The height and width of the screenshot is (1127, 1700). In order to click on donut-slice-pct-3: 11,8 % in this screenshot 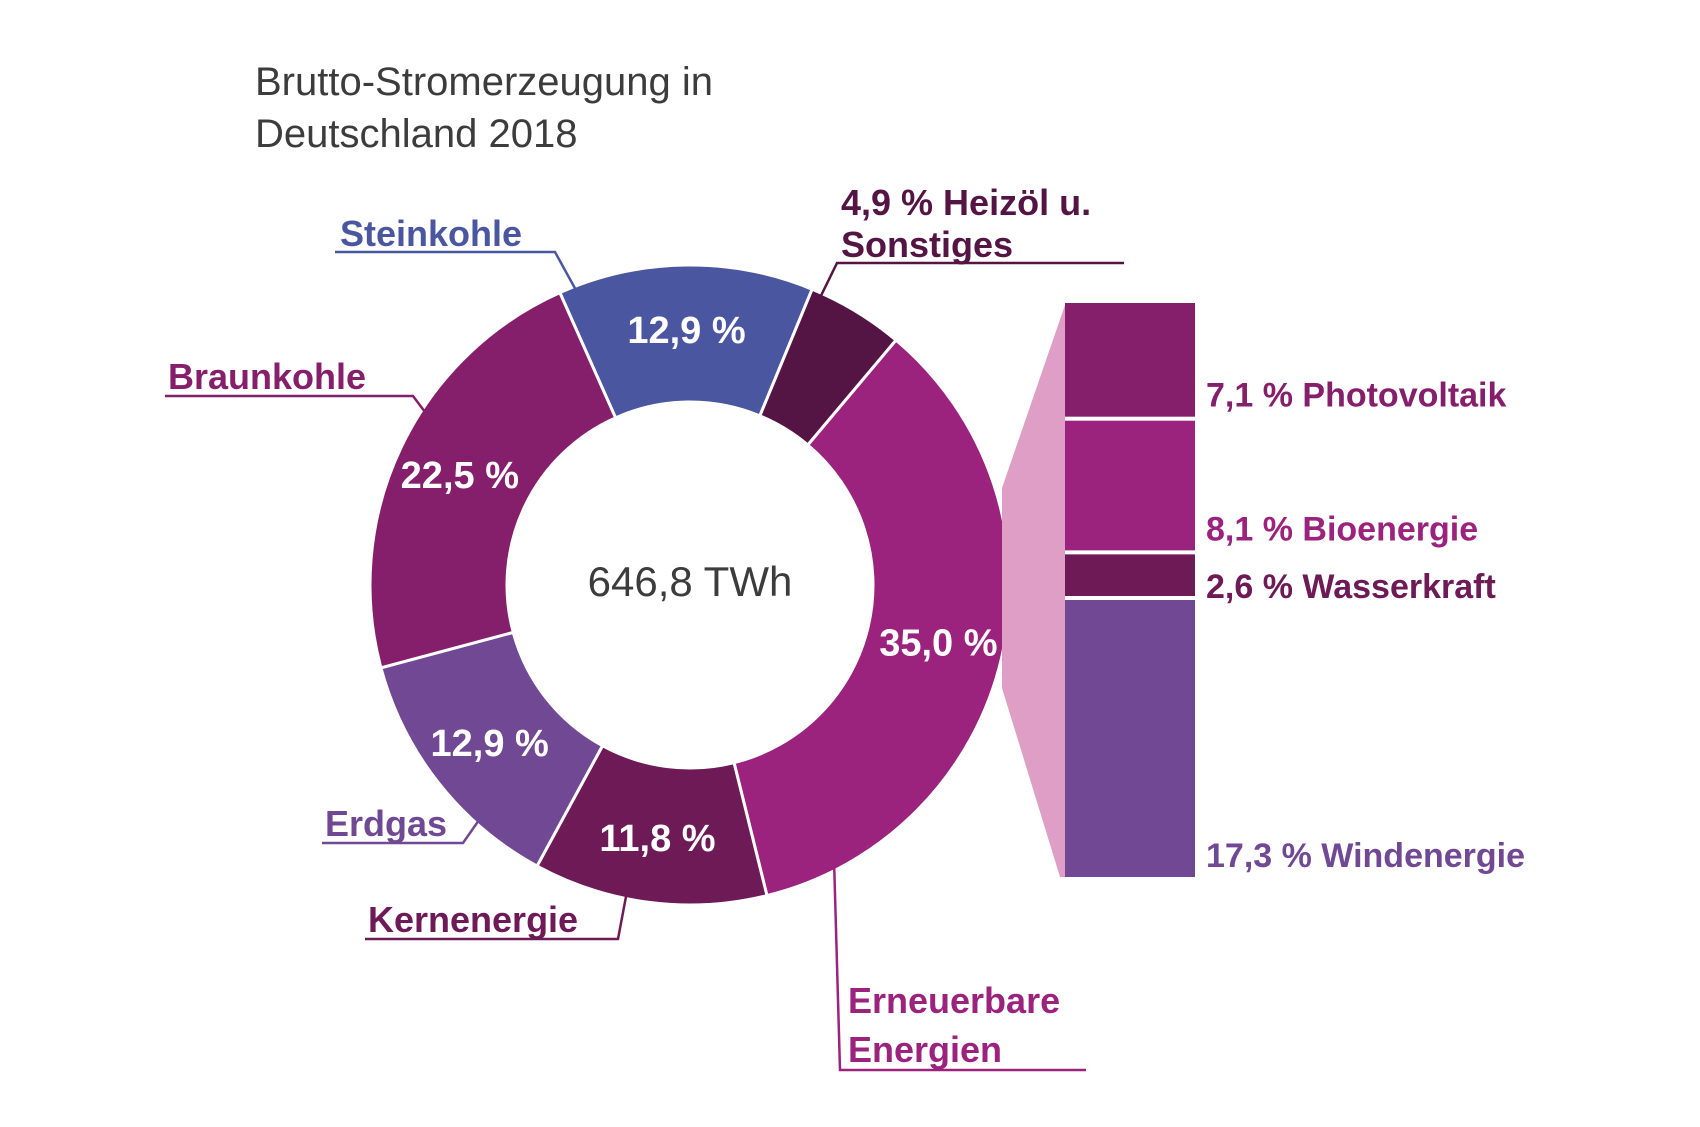, I will do `click(657, 839)`.